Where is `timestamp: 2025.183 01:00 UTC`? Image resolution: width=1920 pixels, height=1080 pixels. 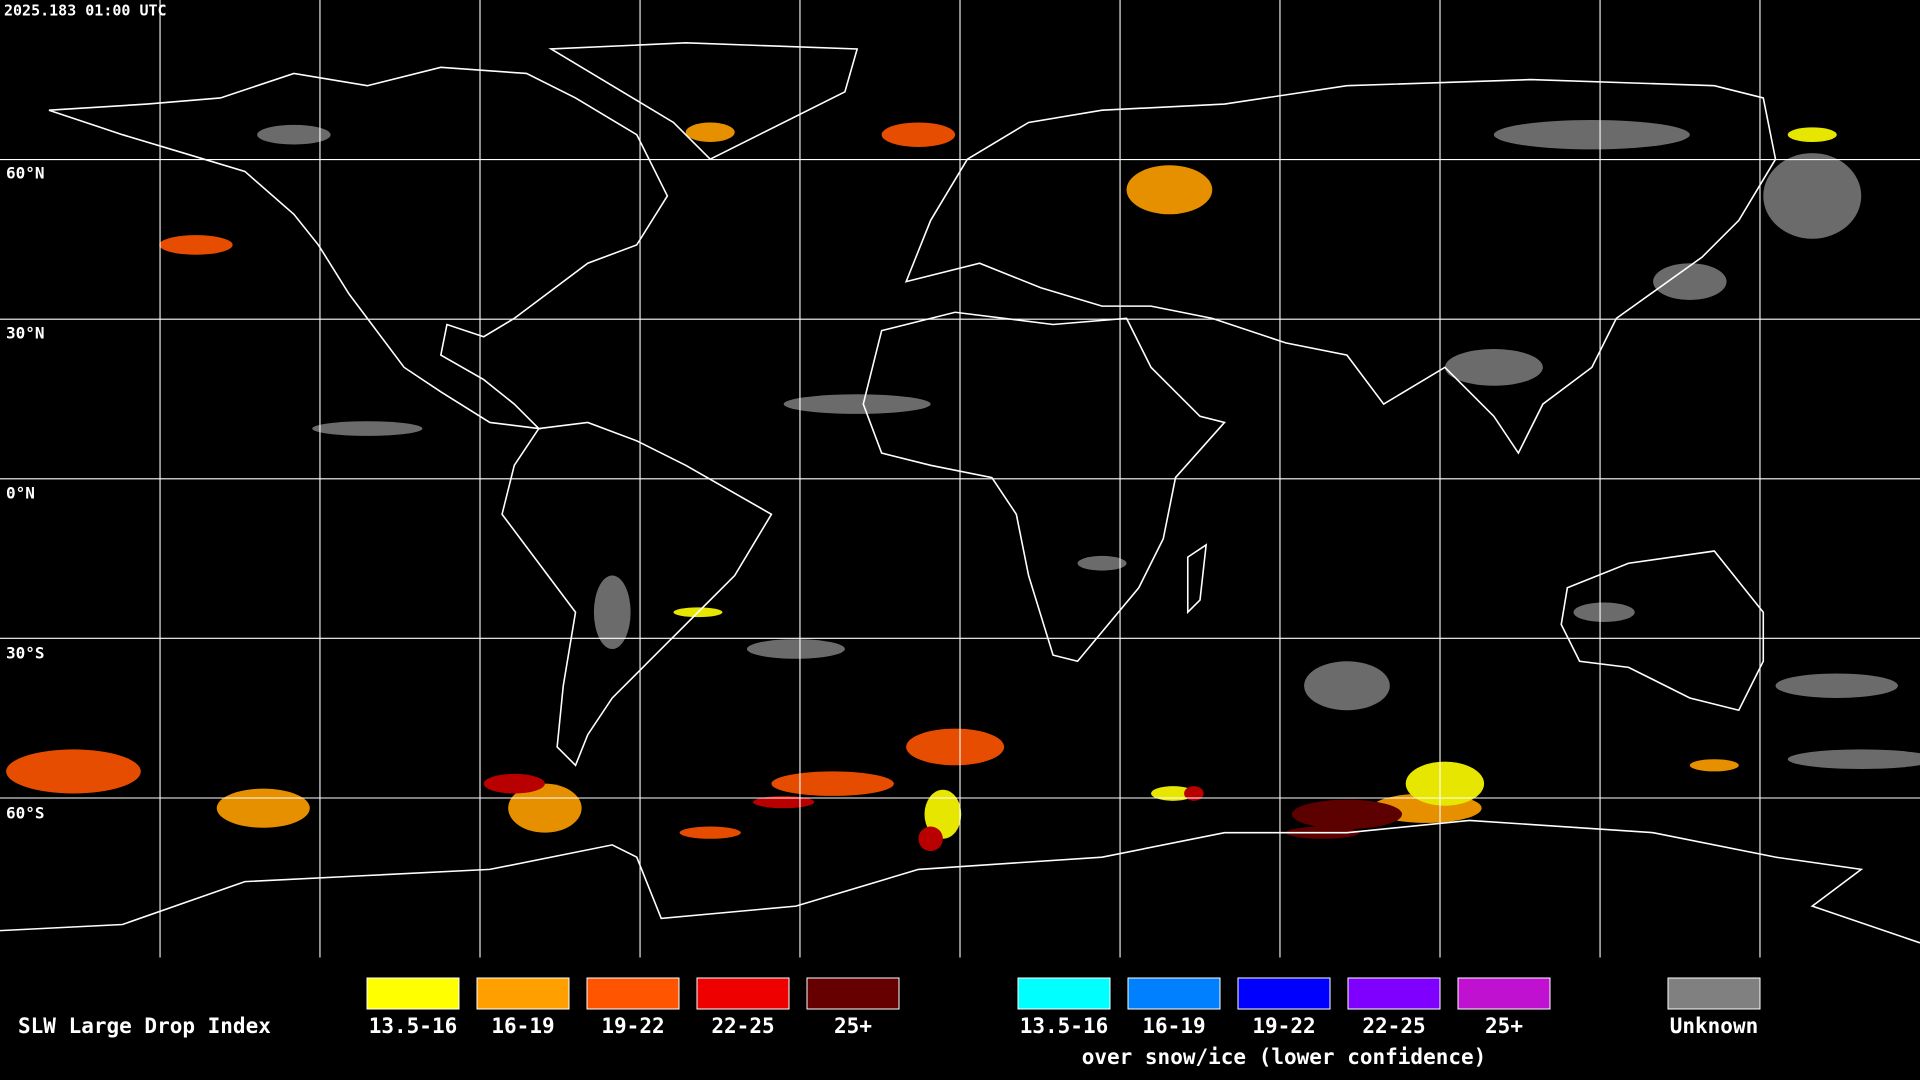 timestamp: 2025.183 01:00 UTC is located at coordinates (85, 11).